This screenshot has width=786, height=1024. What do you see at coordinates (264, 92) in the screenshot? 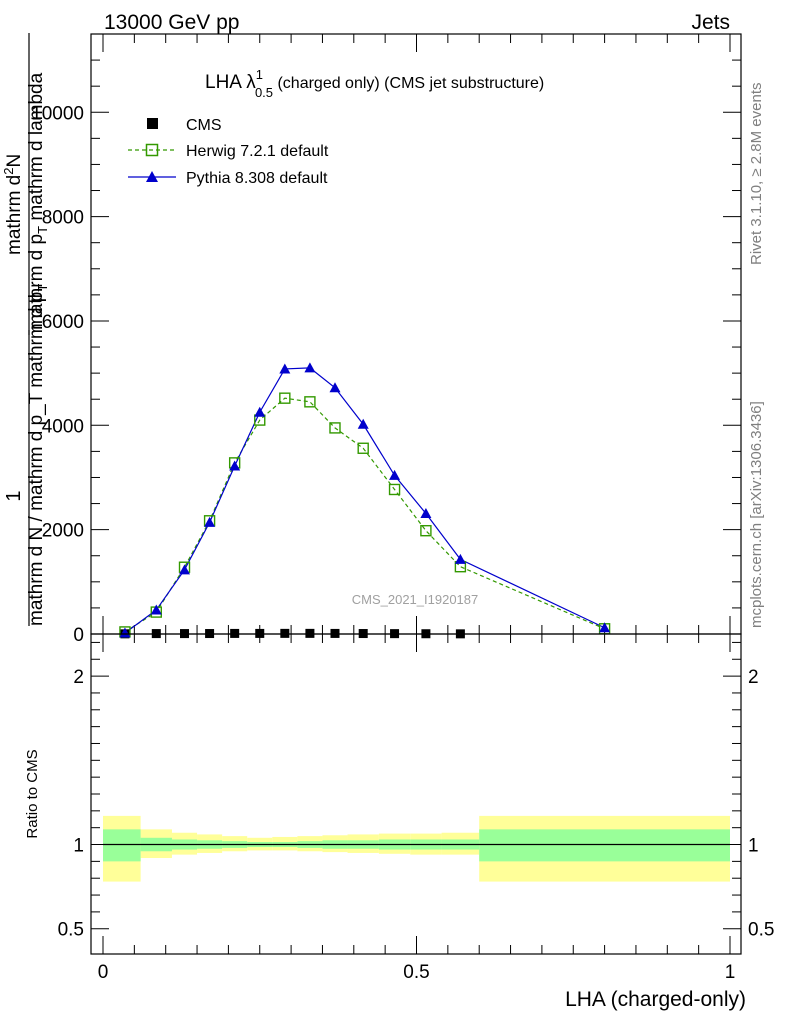
I see `title-sub: 0.5` at bounding box center [264, 92].